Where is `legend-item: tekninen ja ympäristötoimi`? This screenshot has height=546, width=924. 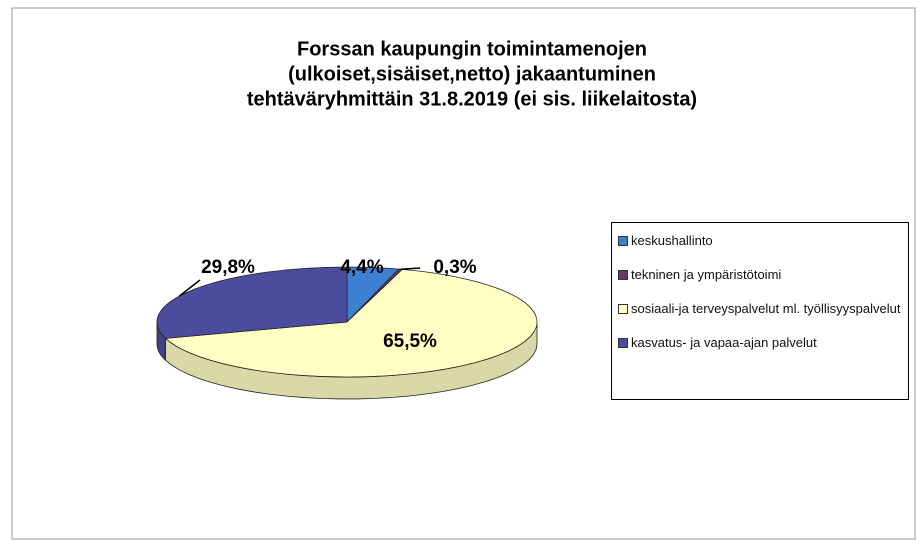 legend-item: tekninen ja ympäristötoimi is located at coordinates (760, 274).